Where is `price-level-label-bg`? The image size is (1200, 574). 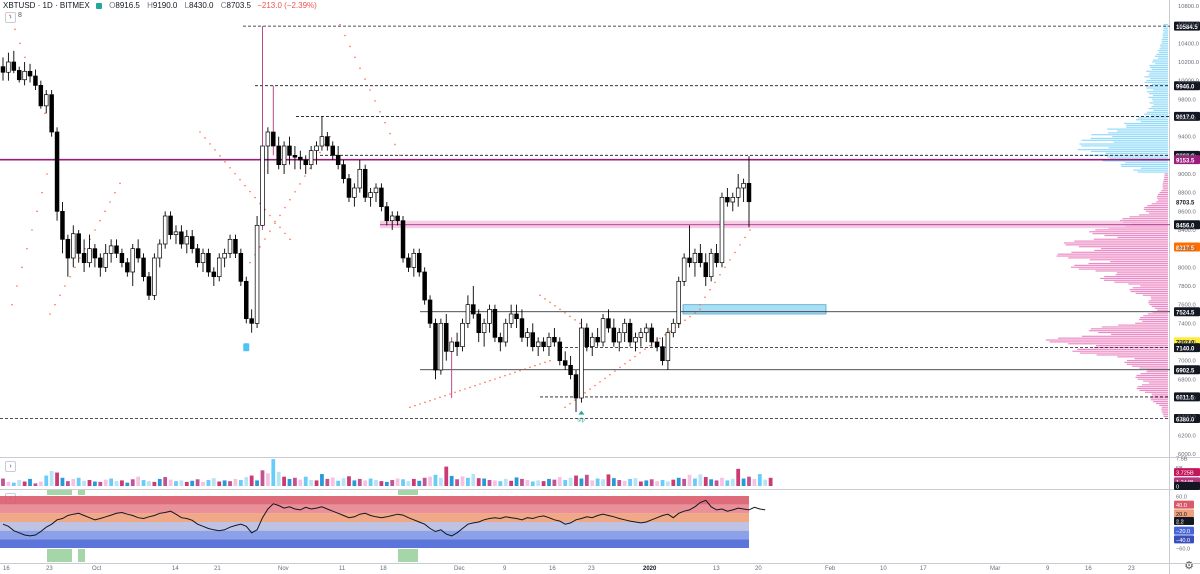 price-level-label-bg is located at coordinates (1187, 370).